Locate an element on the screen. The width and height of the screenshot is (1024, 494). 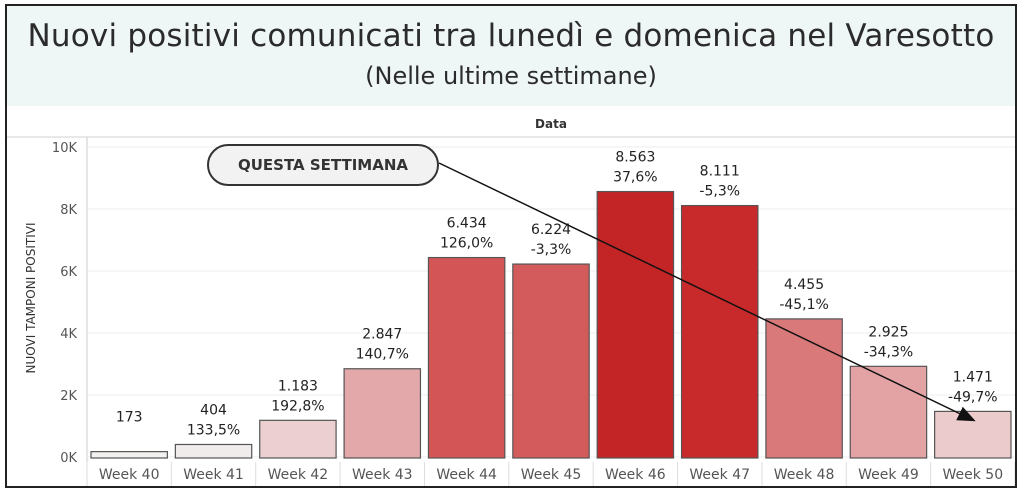
x-tick-label: Week 43 is located at coordinates (382, 475).